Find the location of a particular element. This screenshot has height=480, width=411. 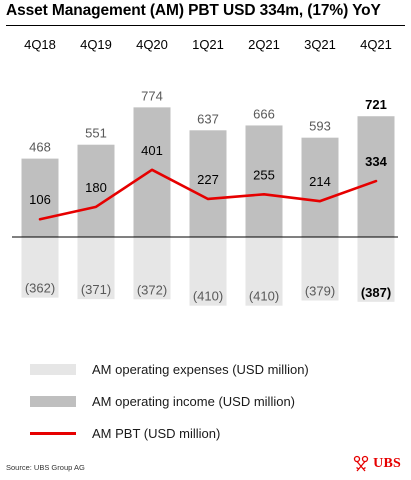

income-value-label: 774 is located at coordinates (152, 95).